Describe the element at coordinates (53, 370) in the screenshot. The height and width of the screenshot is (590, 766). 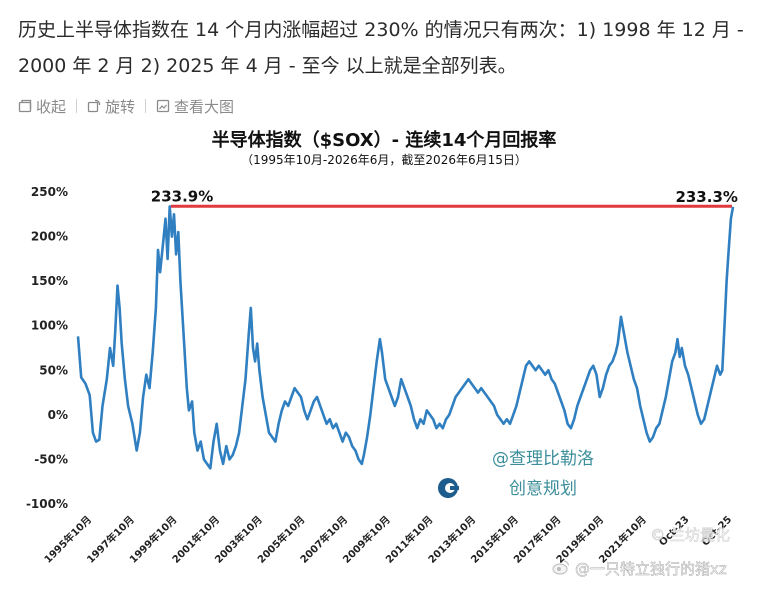
I see `y-tick-label: 50%` at that location.